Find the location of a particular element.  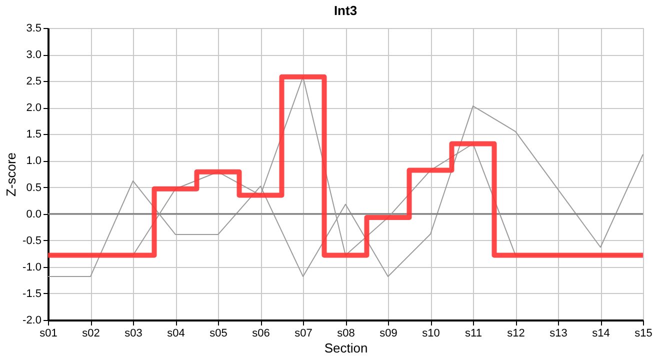

x-tick-label: s13 is located at coordinates (559, 334).